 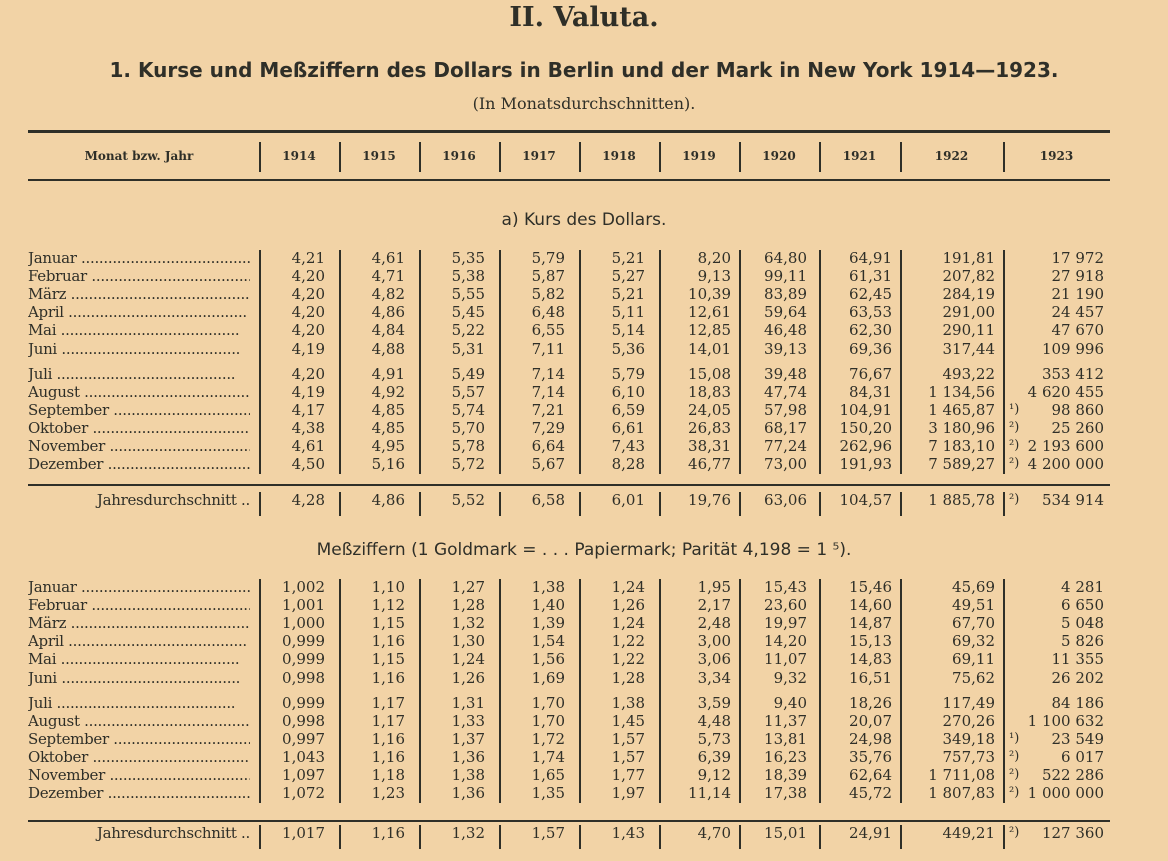 What do you see at coordinates (66, 793) in the screenshot?
I see `month-label: Dezember` at bounding box center [66, 793].